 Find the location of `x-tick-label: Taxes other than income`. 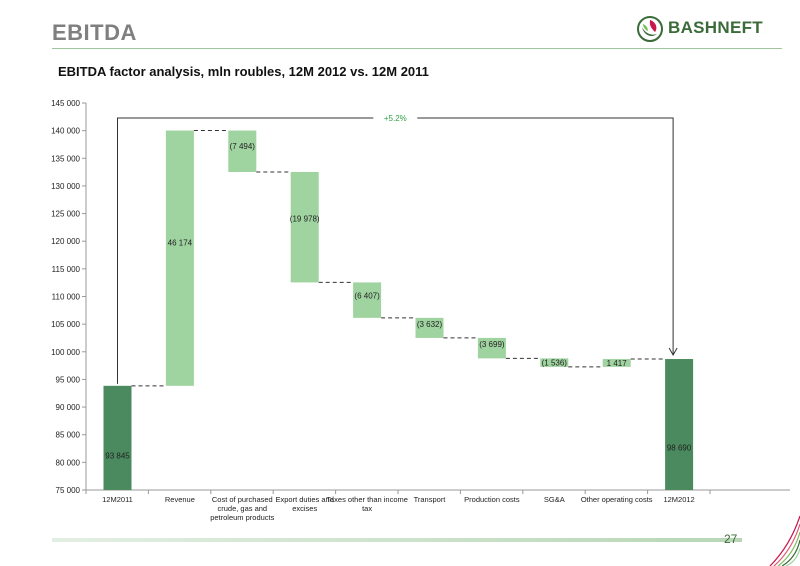

x-tick-label: Taxes other than income is located at coordinates (367, 499).